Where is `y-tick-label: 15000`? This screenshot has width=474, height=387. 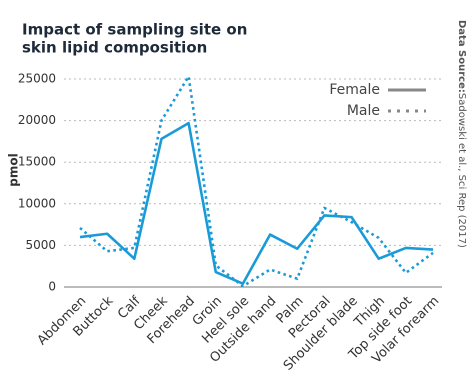
y-tick-label: 15000 is located at coordinates (37, 162).